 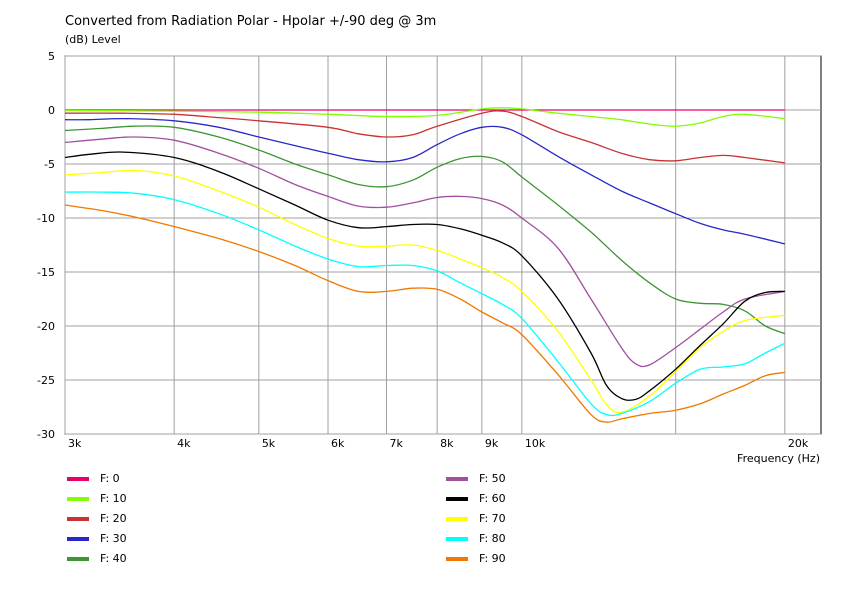 What do you see at coordinates (535, 443) in the screenshot?
I see `x-tick-label: 10k` at bounding box center [535, 443].